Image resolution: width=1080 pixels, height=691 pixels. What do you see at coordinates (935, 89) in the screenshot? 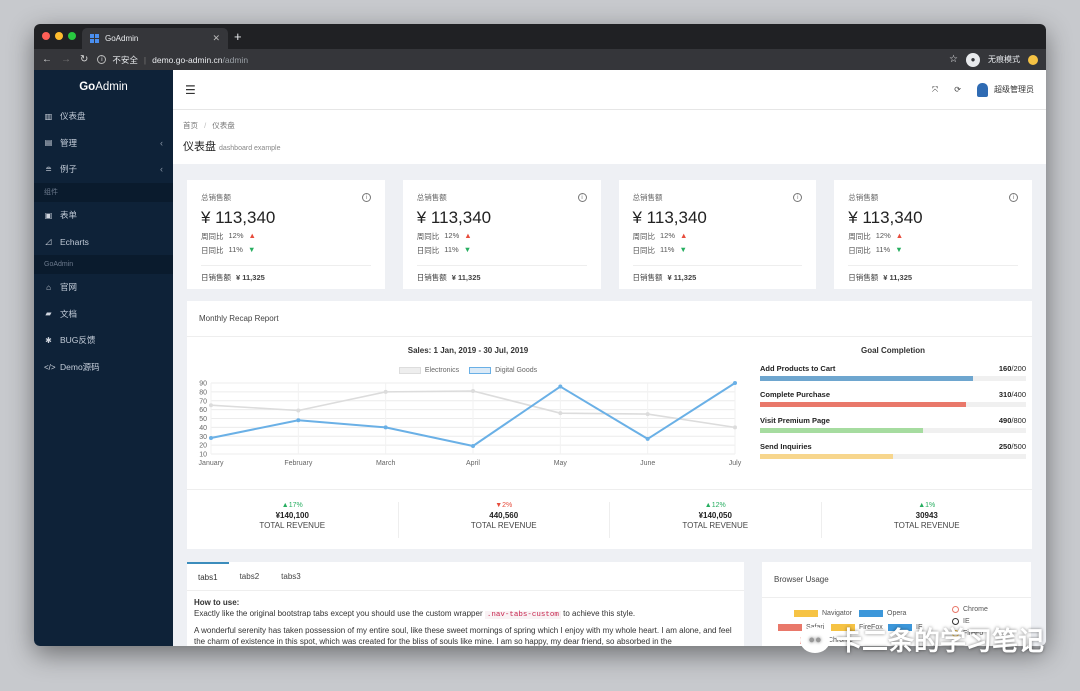
I see `fullscreen-icon: ⤧` at bounding box center [935, 89].